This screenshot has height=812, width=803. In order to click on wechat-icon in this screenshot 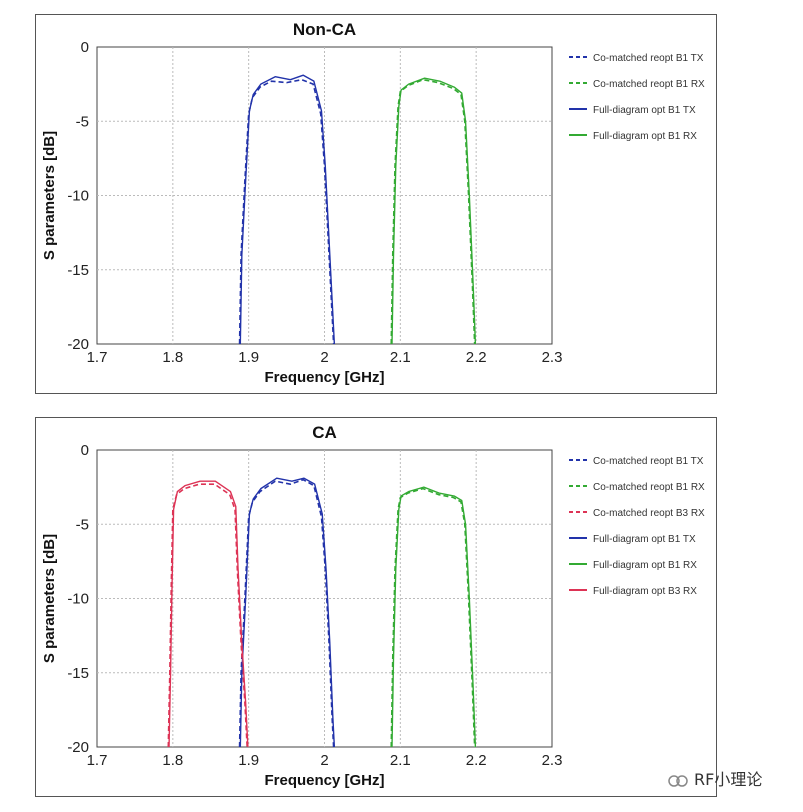, I will do `click(678, 780)`.